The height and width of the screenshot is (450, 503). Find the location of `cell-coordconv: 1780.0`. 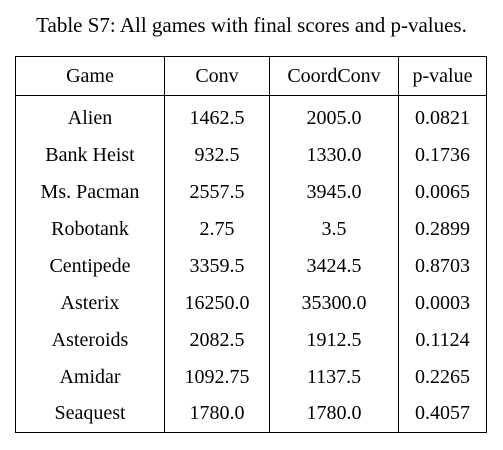

cell-coordconv: 1780.0 is located at coordinates (334, 414).